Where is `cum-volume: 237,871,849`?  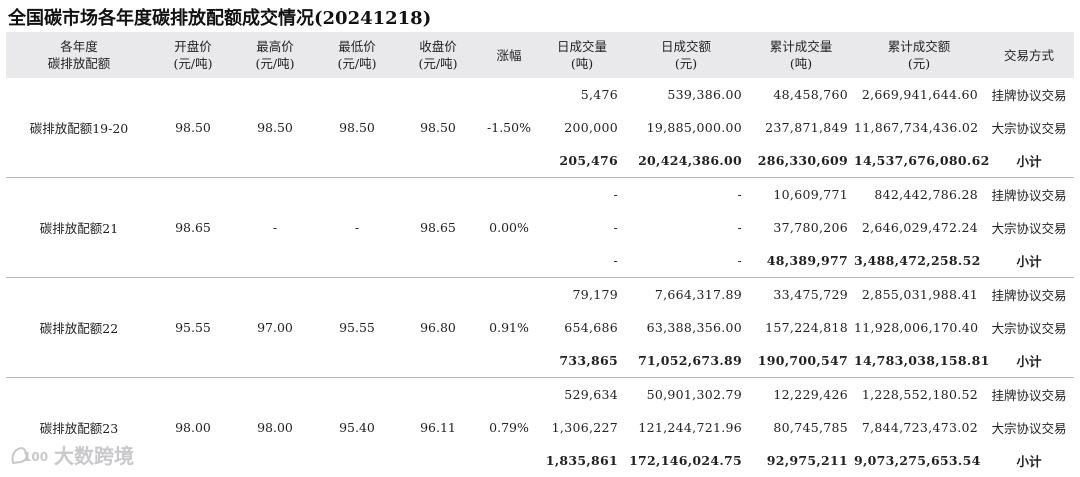
cum-volume: 237,871,849 is located at coordinates (801, 127).